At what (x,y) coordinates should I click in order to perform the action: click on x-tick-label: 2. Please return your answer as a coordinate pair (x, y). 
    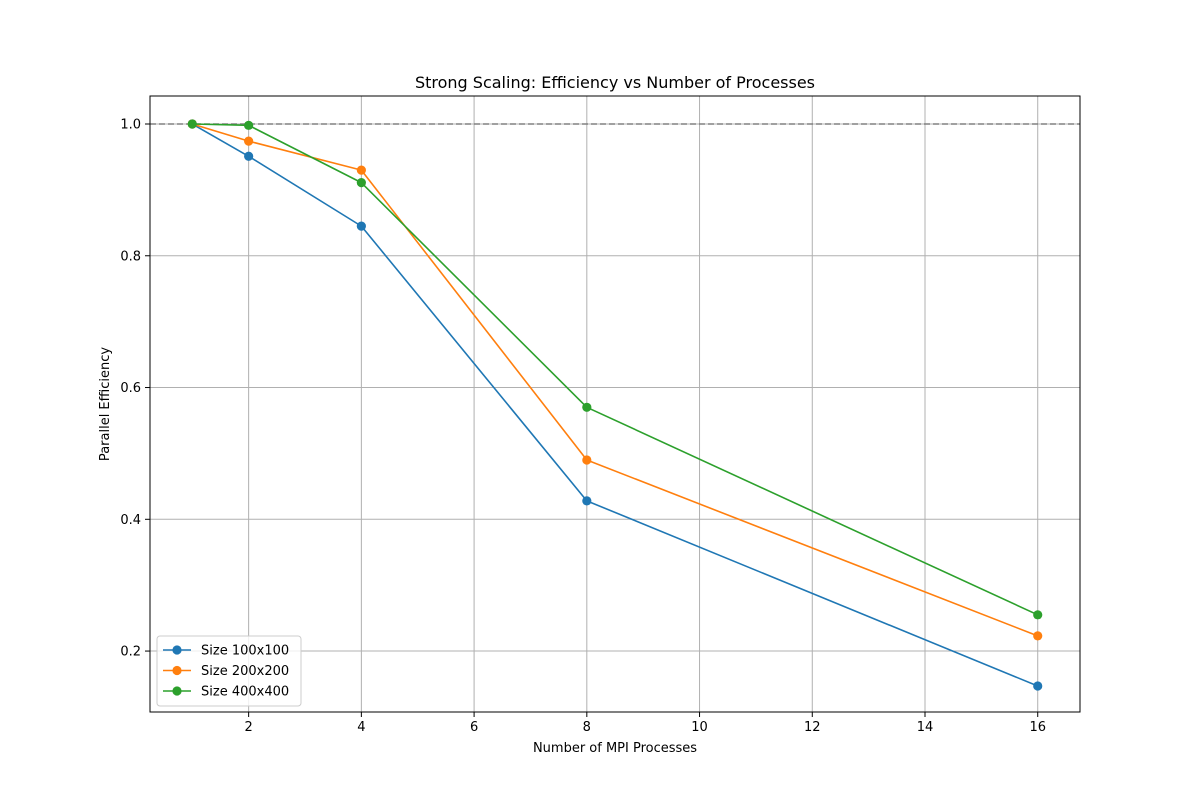
    Looking at the image, I should click on (248, 727).